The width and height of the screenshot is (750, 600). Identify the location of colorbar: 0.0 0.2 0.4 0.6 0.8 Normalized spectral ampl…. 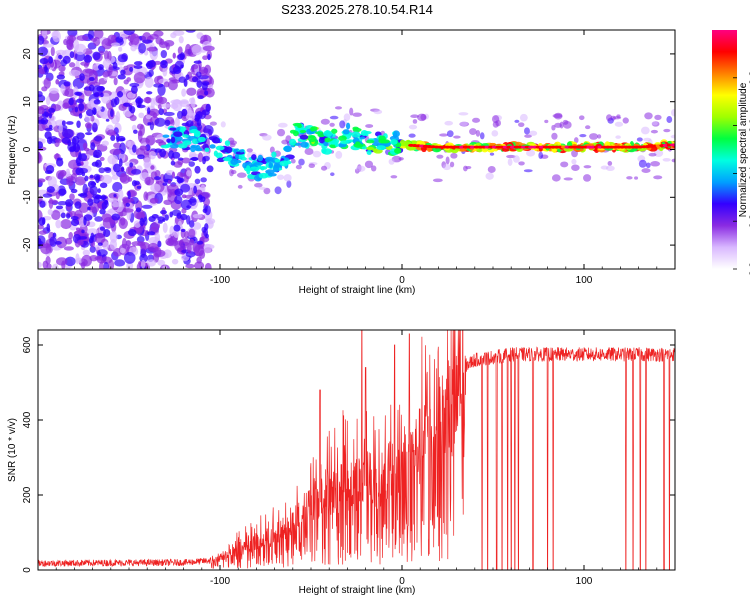
(731, 153).